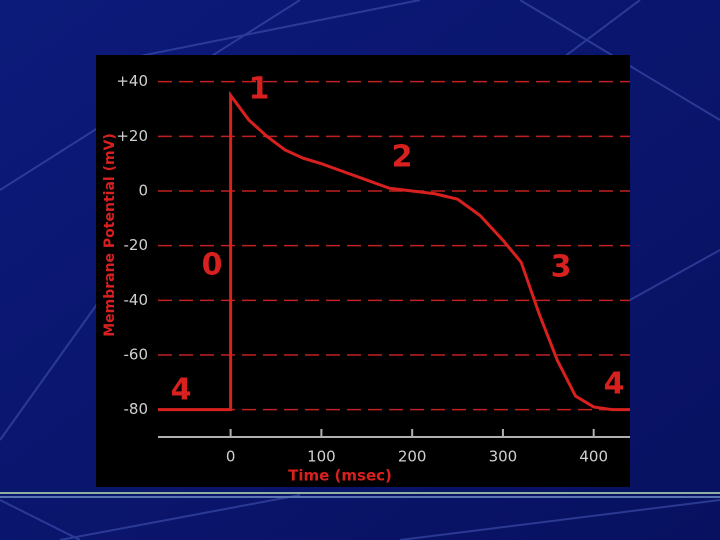 The height and width of the screenshot is (540, 720). What do you see at coordinates (132, 136) in the screenshot?
I see `y-tick-label: +20` at bounding box center [132, 136].